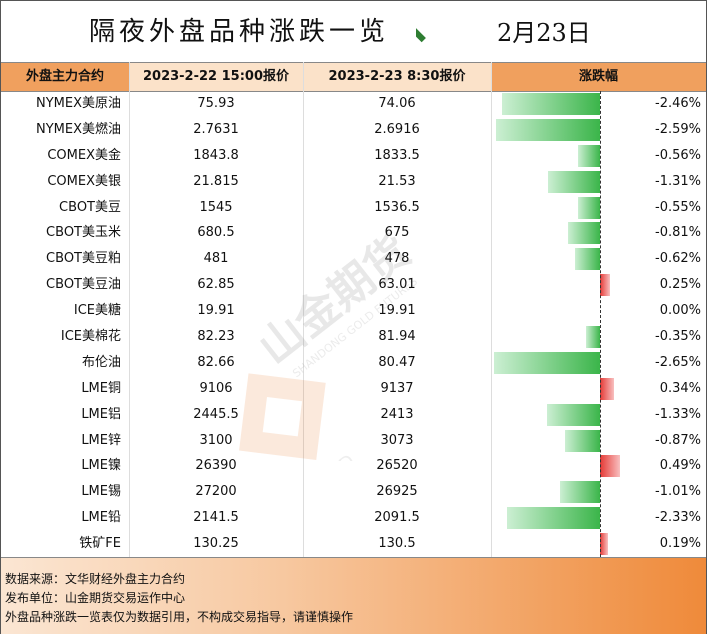 The width and height of the screenshot is (707, 634). Describe the element at coordinates (598, 77) in the screenshot. I see `header-change: 涨跌幅` at that location.